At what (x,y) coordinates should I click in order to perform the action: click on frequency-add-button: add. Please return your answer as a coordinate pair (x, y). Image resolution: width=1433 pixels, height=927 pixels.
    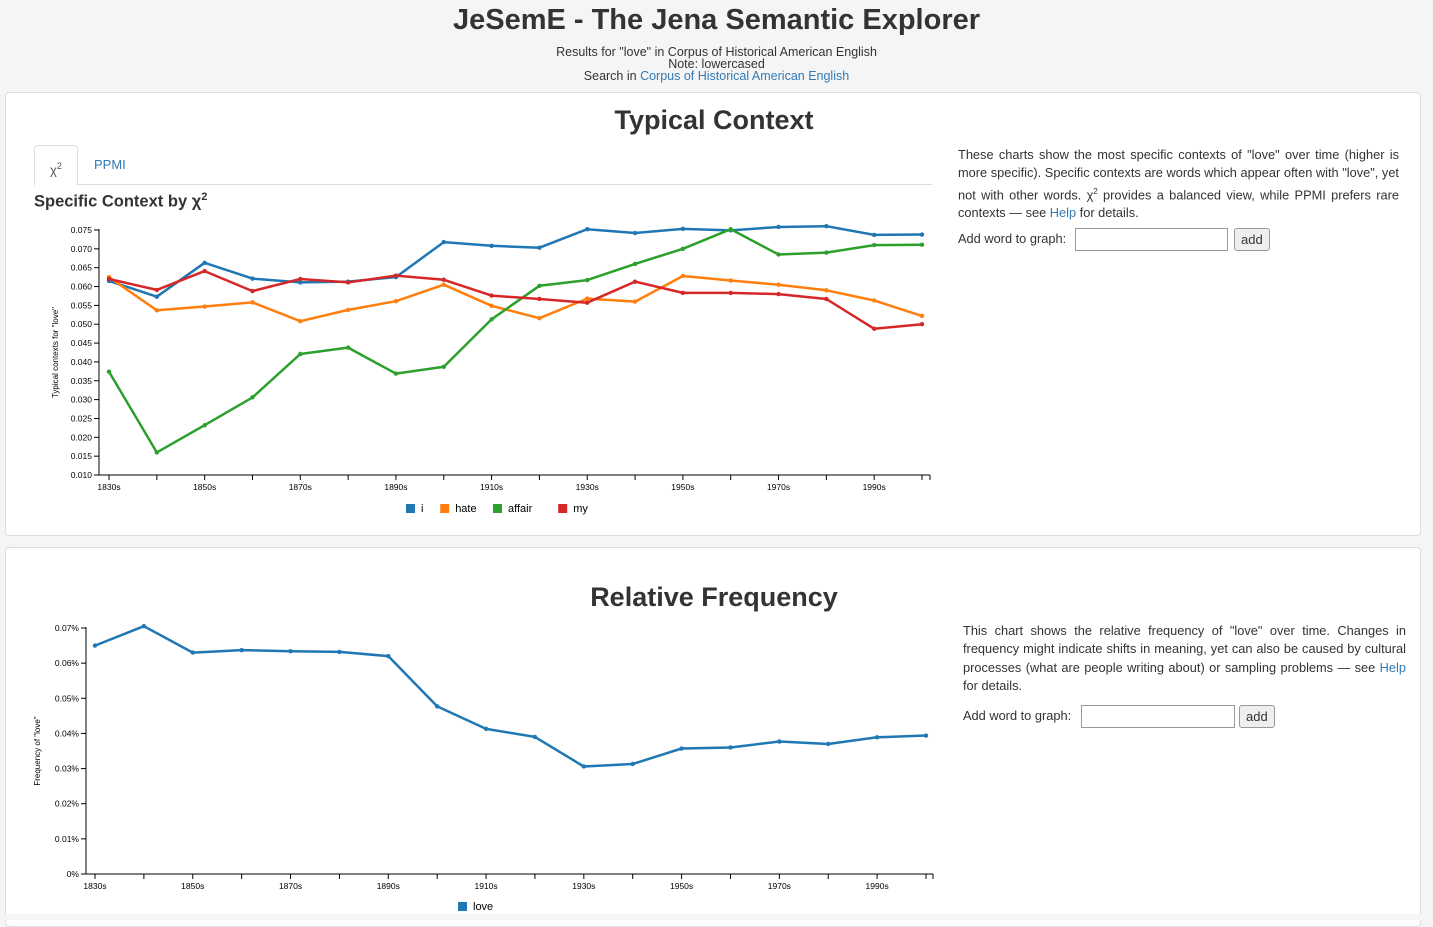
    Looking at the image, I should click on (1257, 716).